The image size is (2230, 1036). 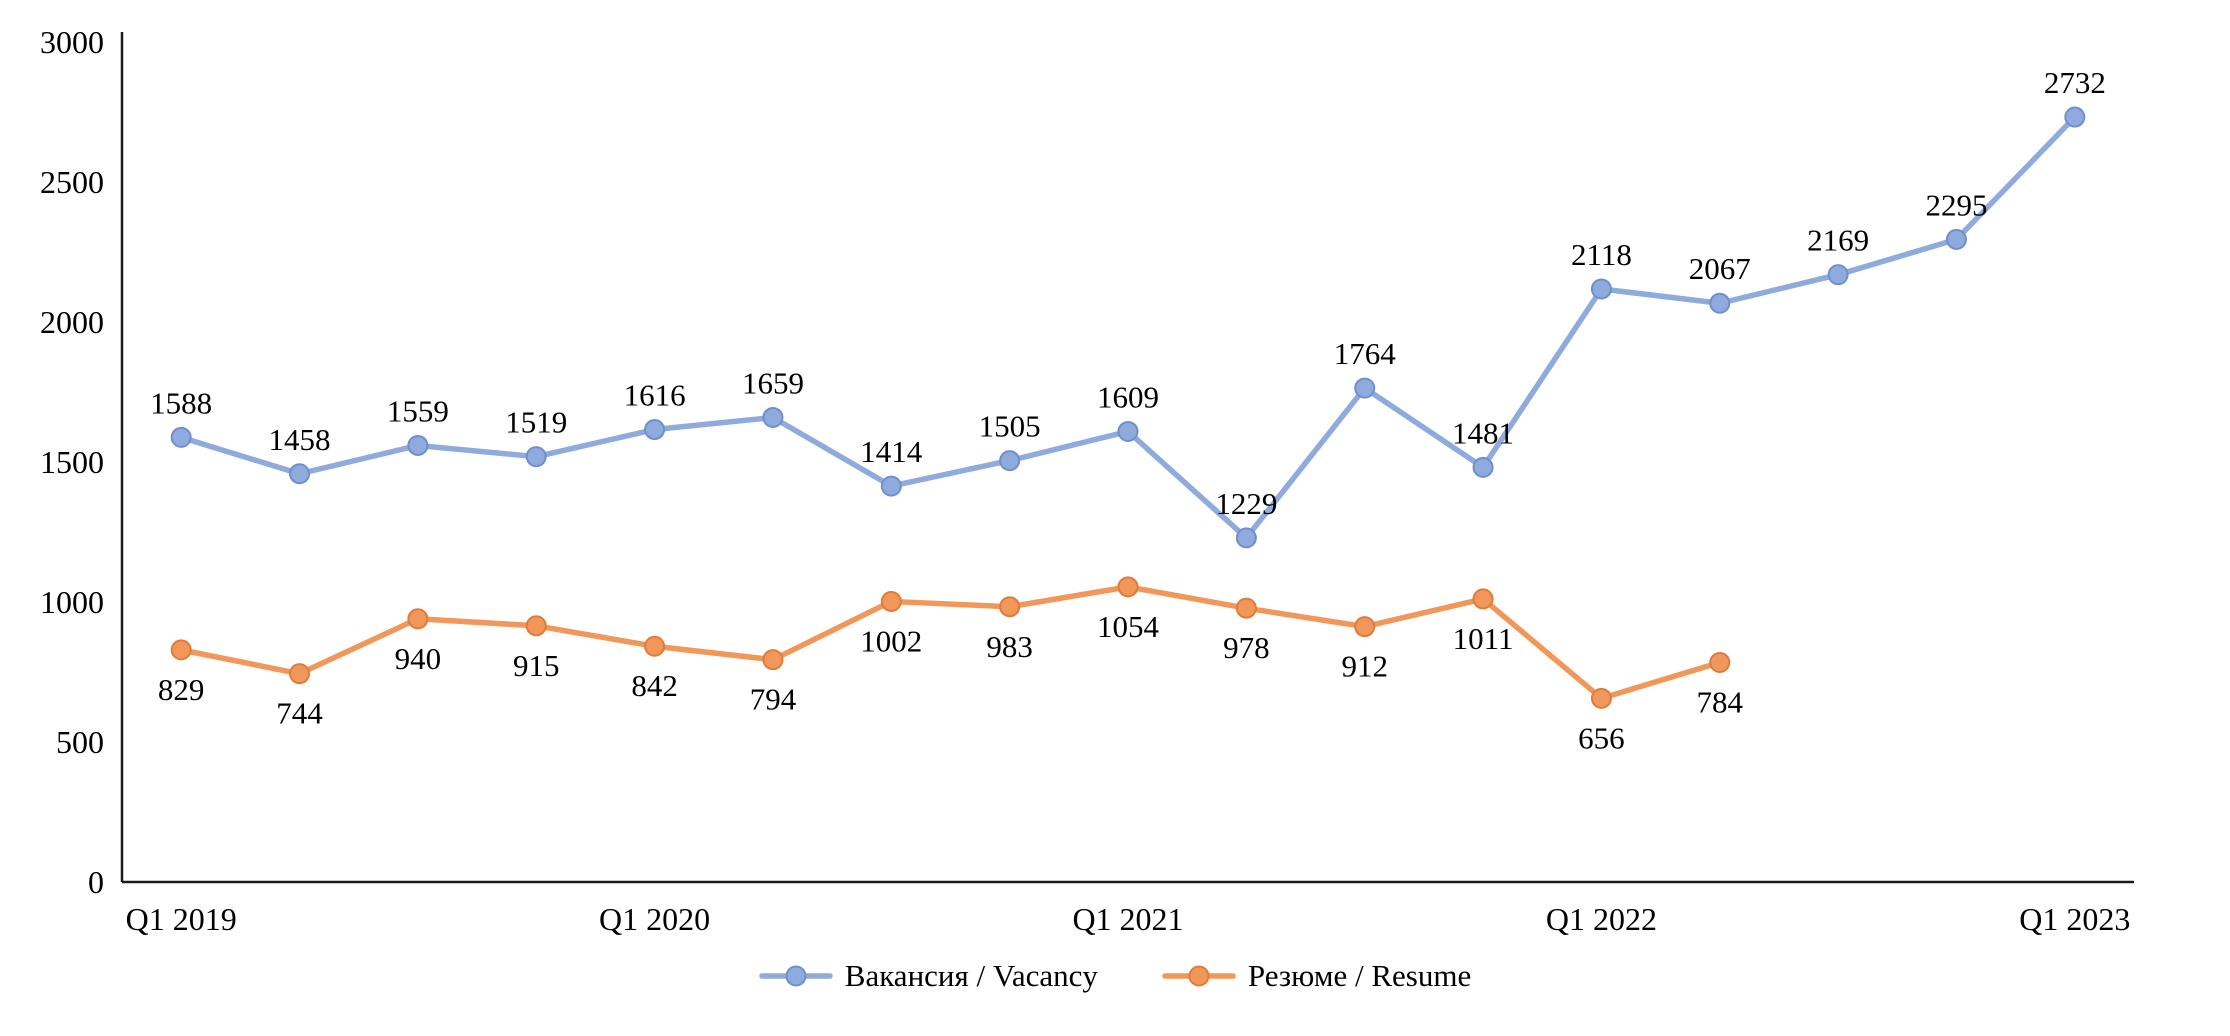 What do you see at coordinates (181, 919) in the screenshot?
I see `x-tick-label: Q1 2019` at bounding box center [181, 919].